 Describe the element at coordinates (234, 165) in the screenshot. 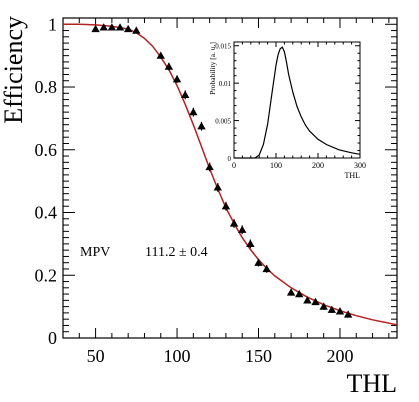

I see `inset-x-tick-label: 0` at that location.